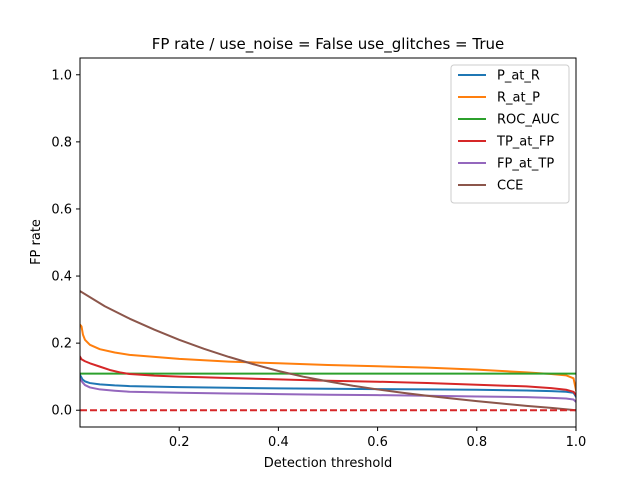  I want to click on x-tick-label: 0.2, so click(179, 442).